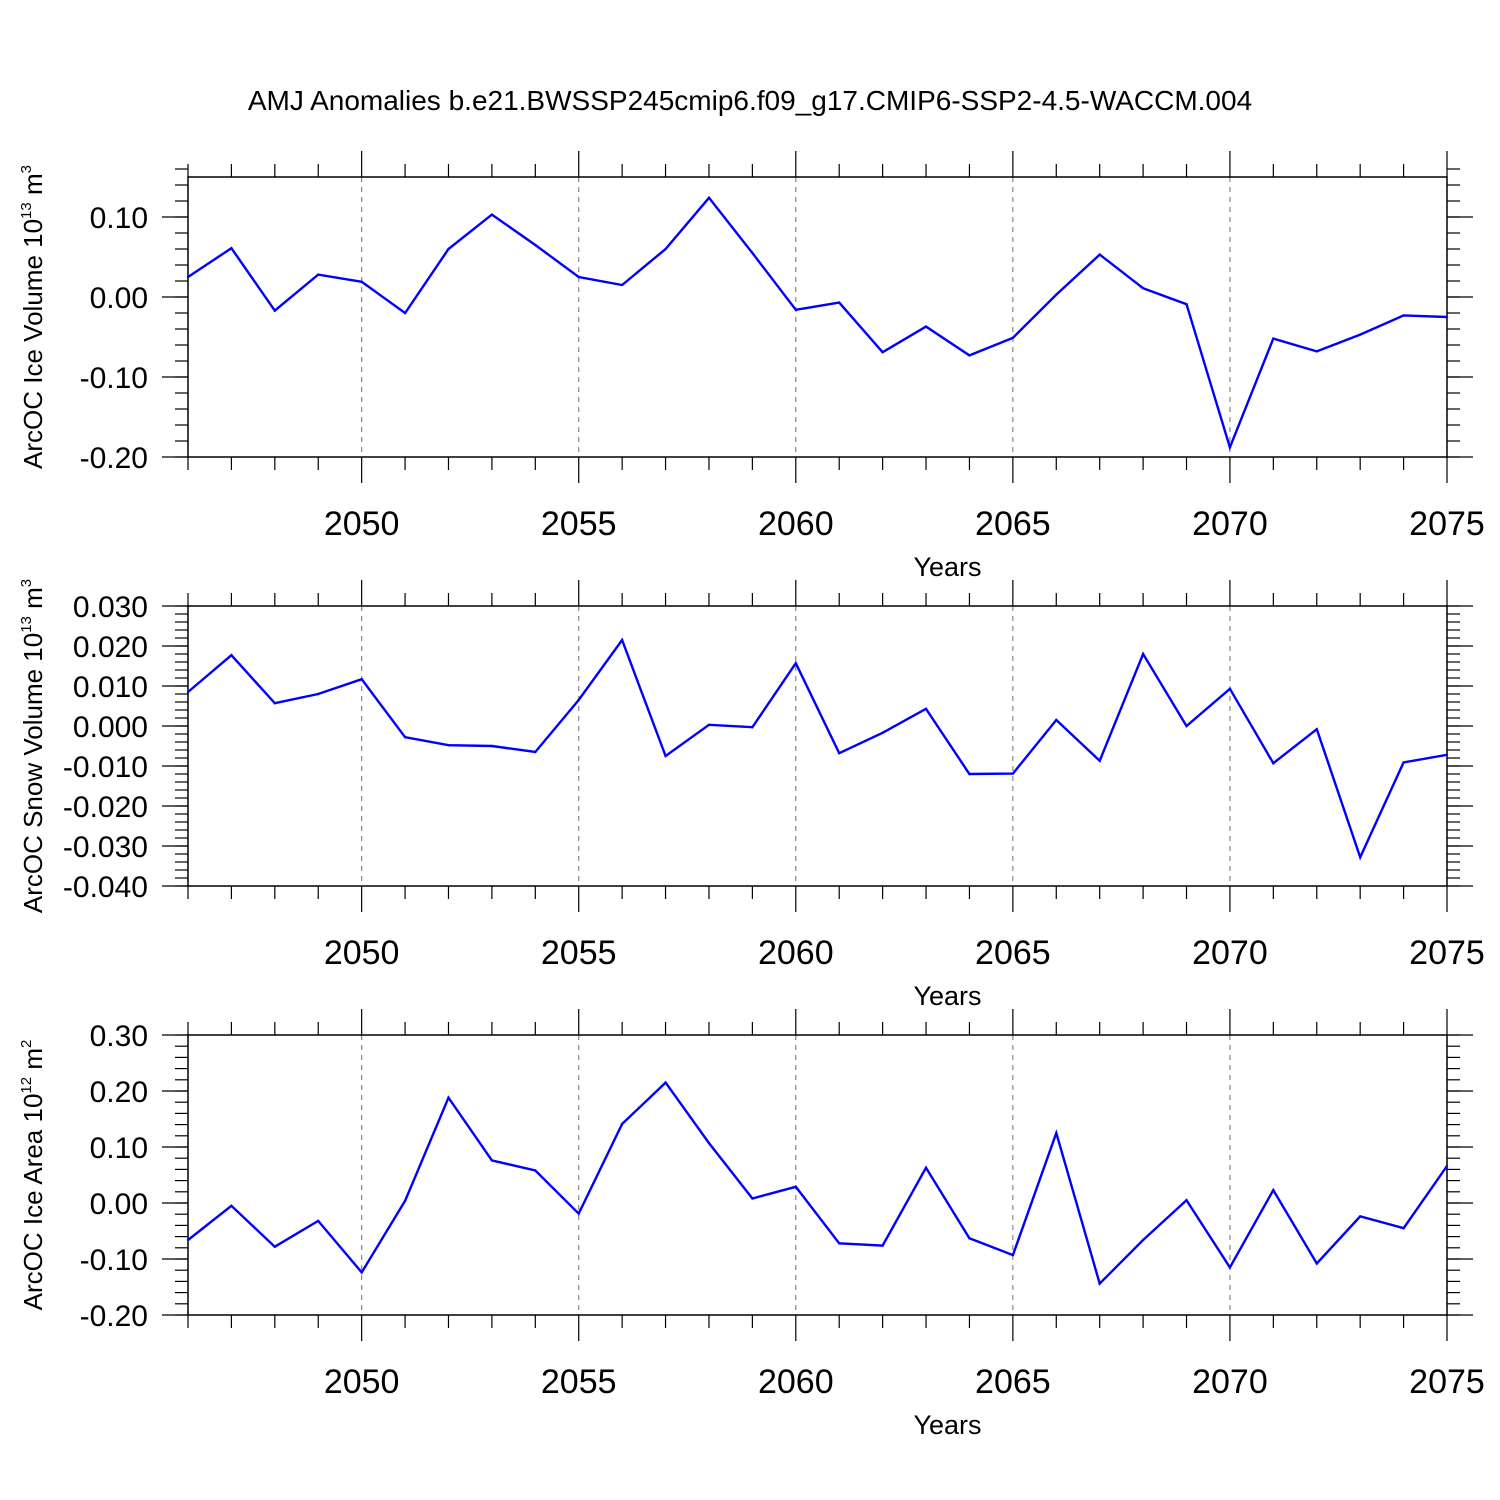 Image resolution: width=1500 pixels, height=1500 pixels. I want to click on y-tick-label: 0.20, so click(119, 1092).